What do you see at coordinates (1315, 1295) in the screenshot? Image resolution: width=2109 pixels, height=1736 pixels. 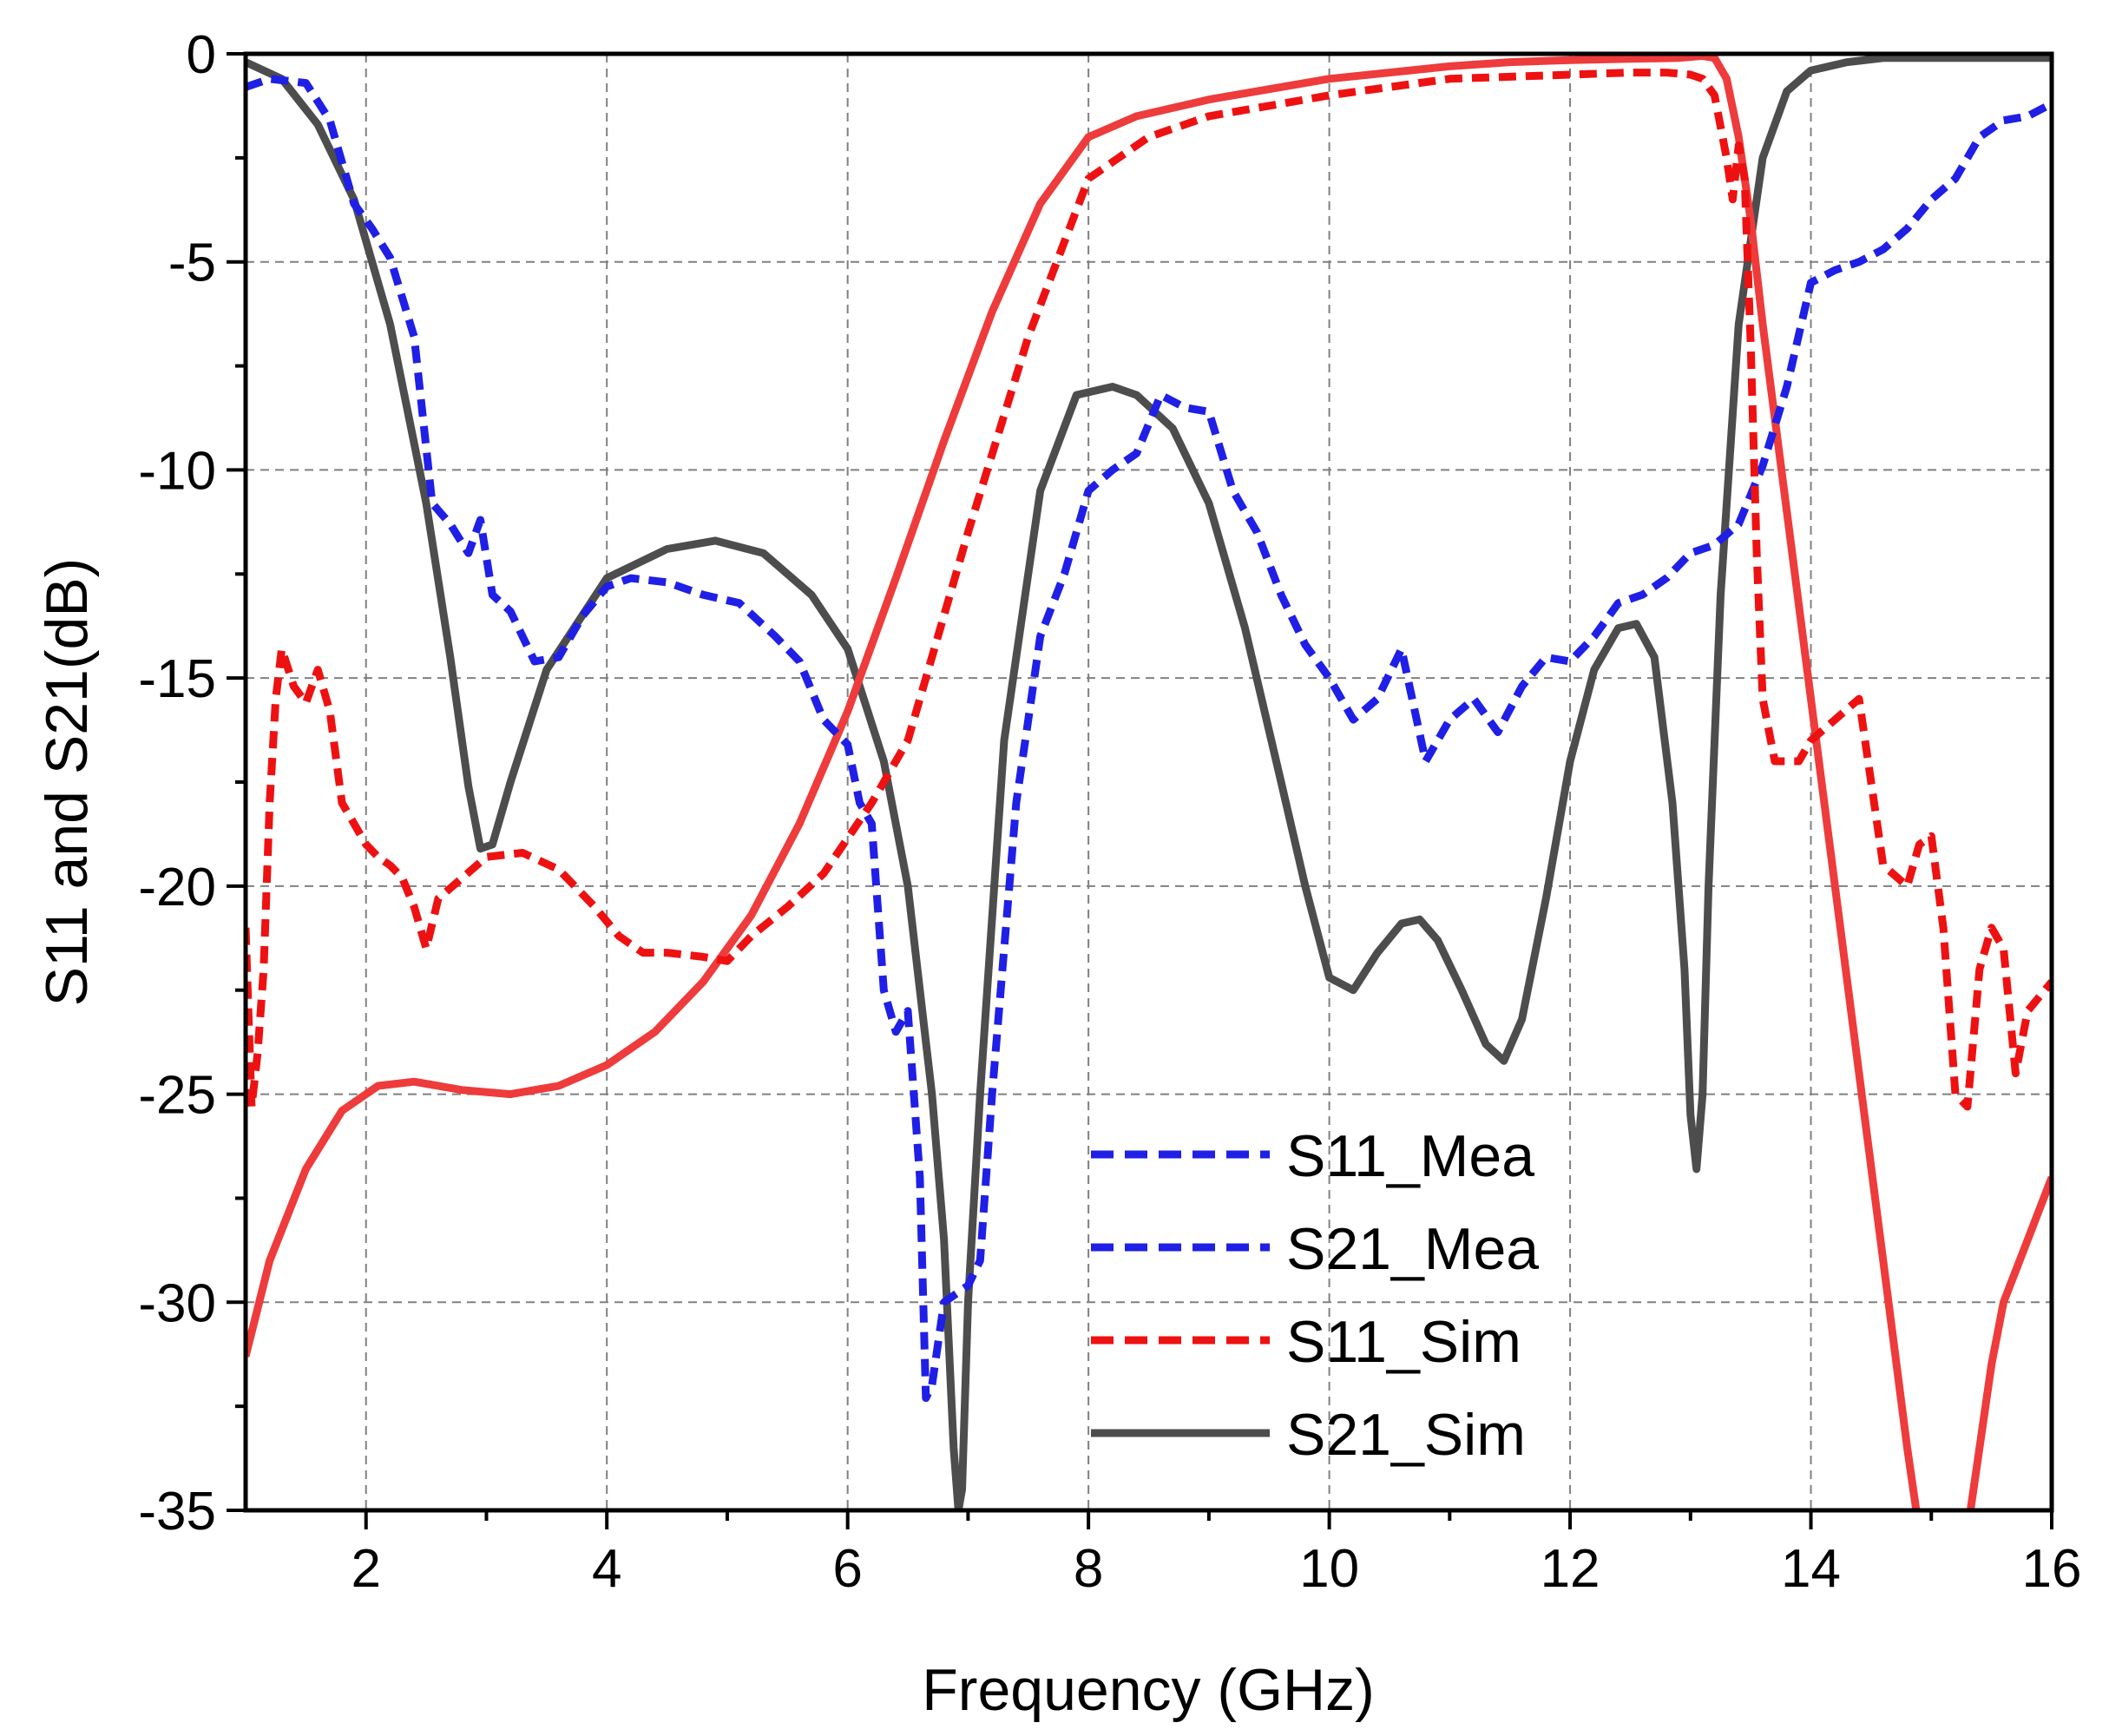 I see `legend: S11_Mea S21_Mea S11_Sim S21_Sim` at bounding box center [1315, 1295].